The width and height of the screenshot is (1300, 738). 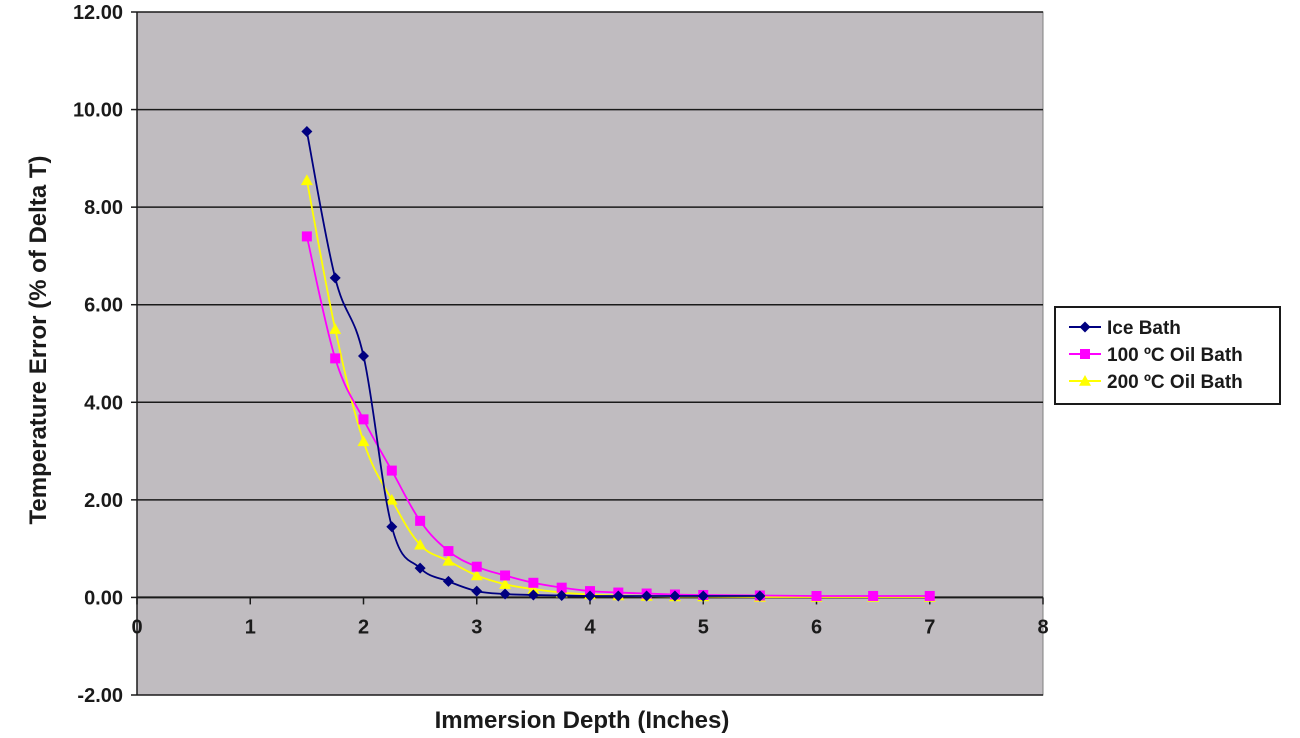 What do you see at coordinates (100, 696) in the screenshot?
I see `y-tick-label: -2.00` at bounding box center [100, 696].